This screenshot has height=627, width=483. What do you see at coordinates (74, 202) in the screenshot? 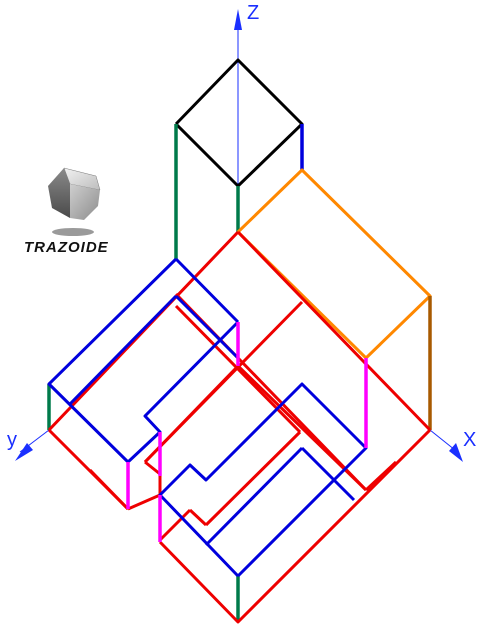
I see `cube-icon` at bounding box center [74, 202].